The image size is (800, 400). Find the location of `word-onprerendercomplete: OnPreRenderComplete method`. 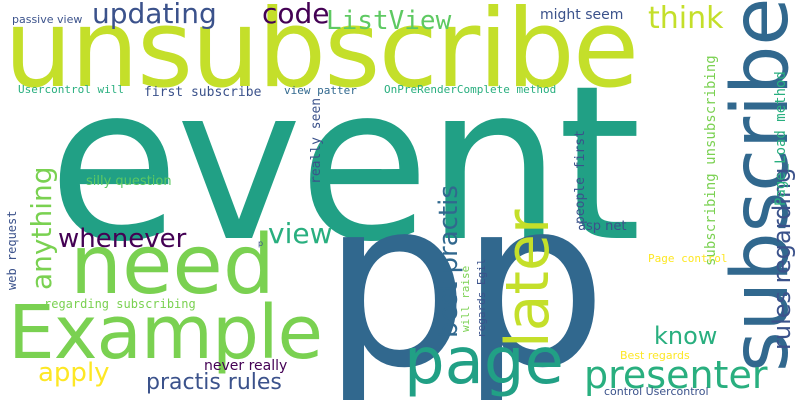

word-onprerendercomplete: OnPreRenderComplete method is located at coordinates (470, 89).